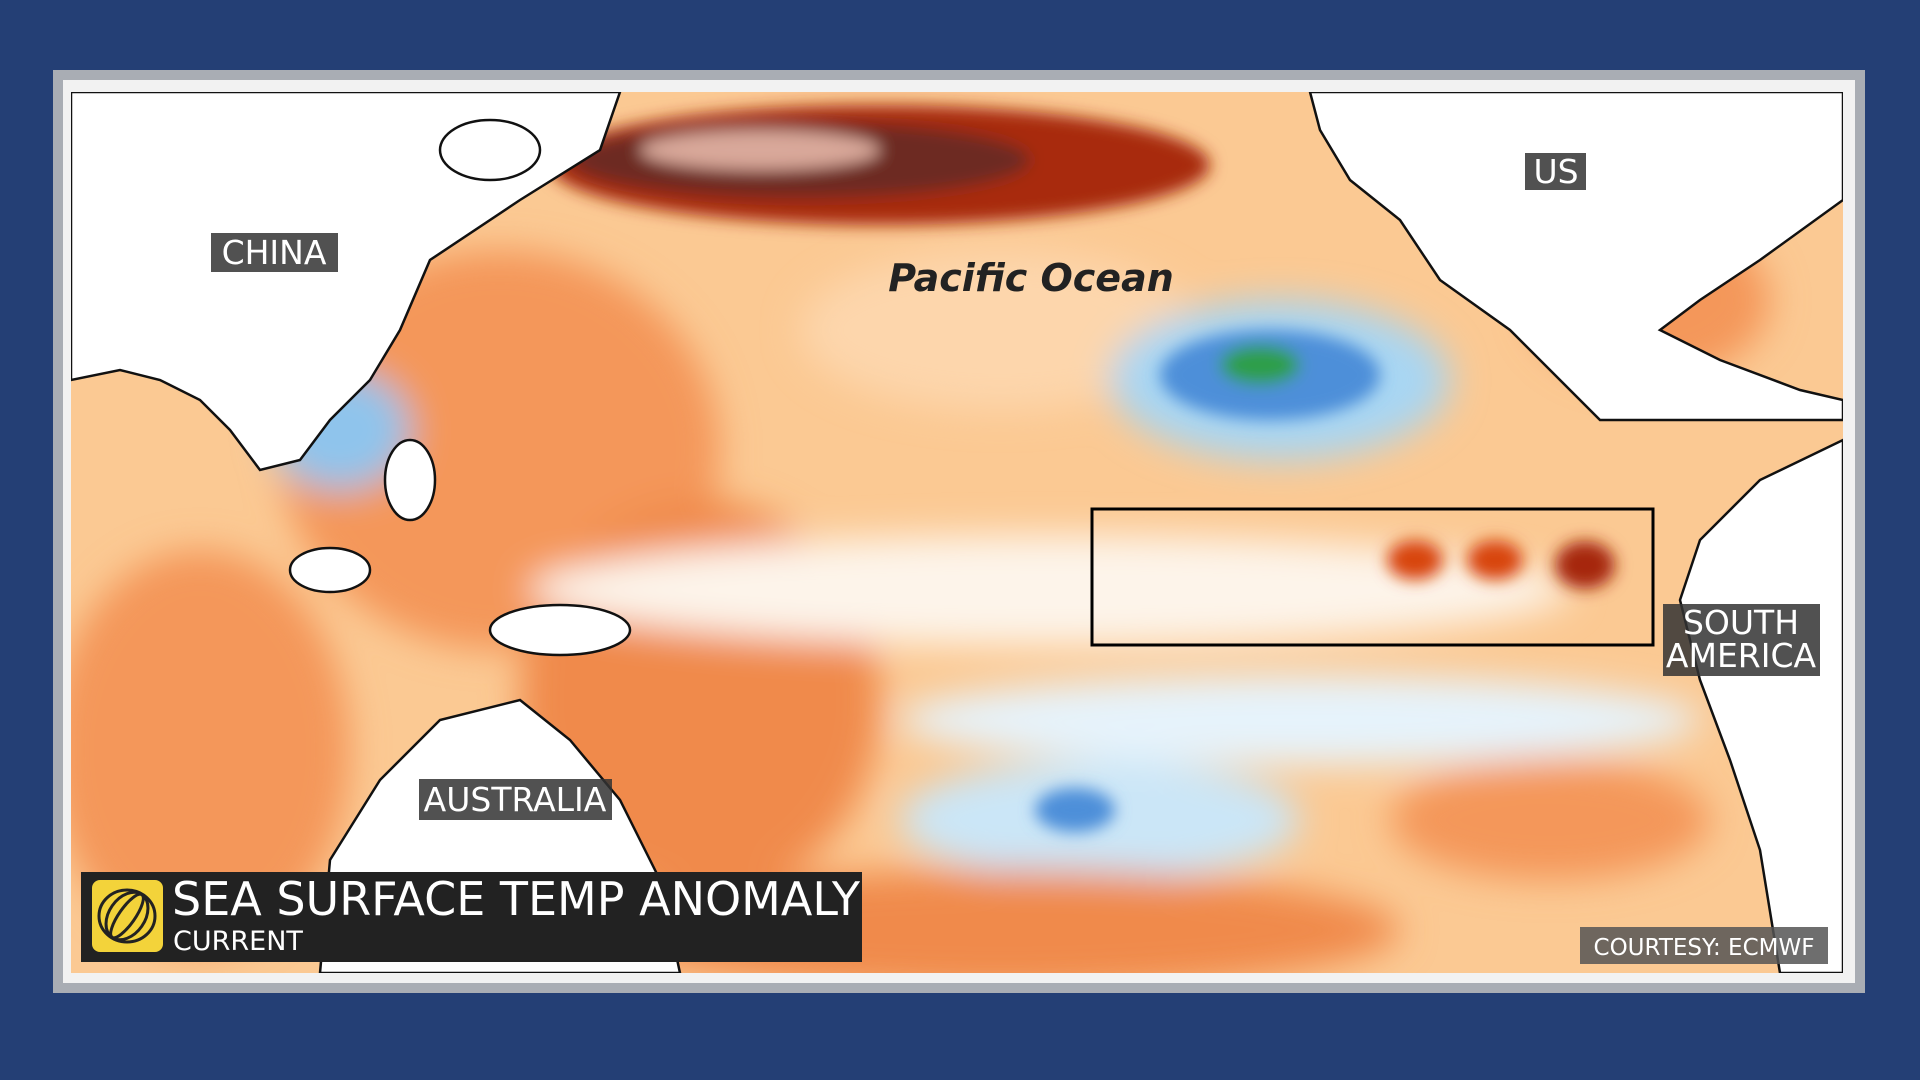 This screenshot has width=1920, height=1080. Describe the element at coordinates (1741, 622) in the screenshot. I see `region-label: SOUTH` at that location.